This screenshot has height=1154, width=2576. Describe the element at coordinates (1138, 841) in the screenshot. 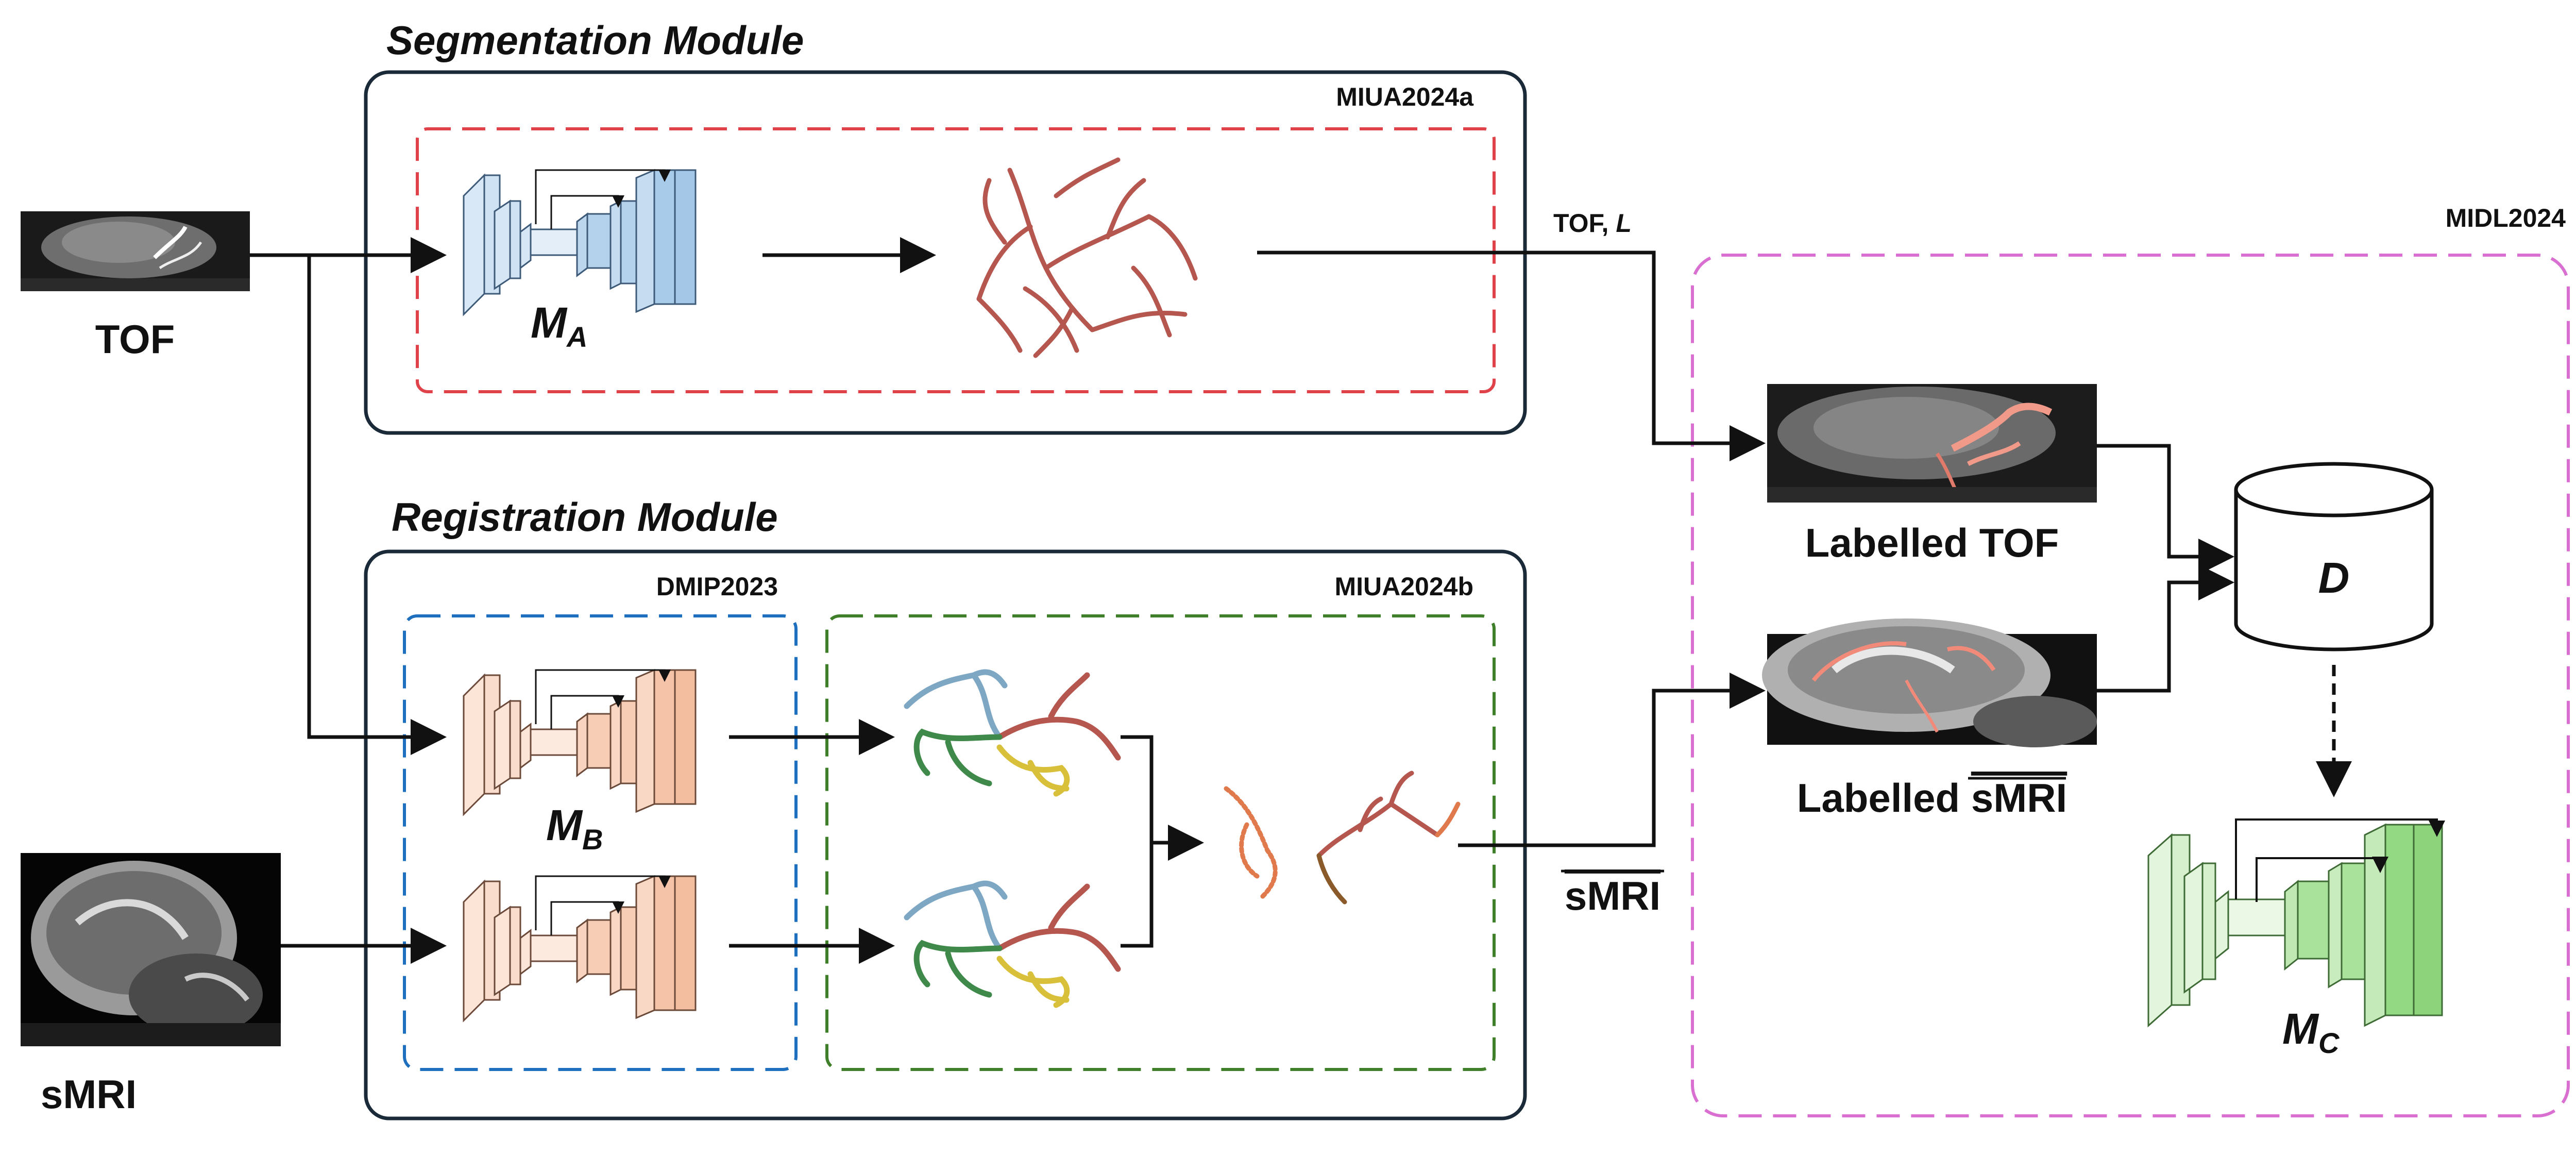

I see `atlas-merge-bracket` at that location.